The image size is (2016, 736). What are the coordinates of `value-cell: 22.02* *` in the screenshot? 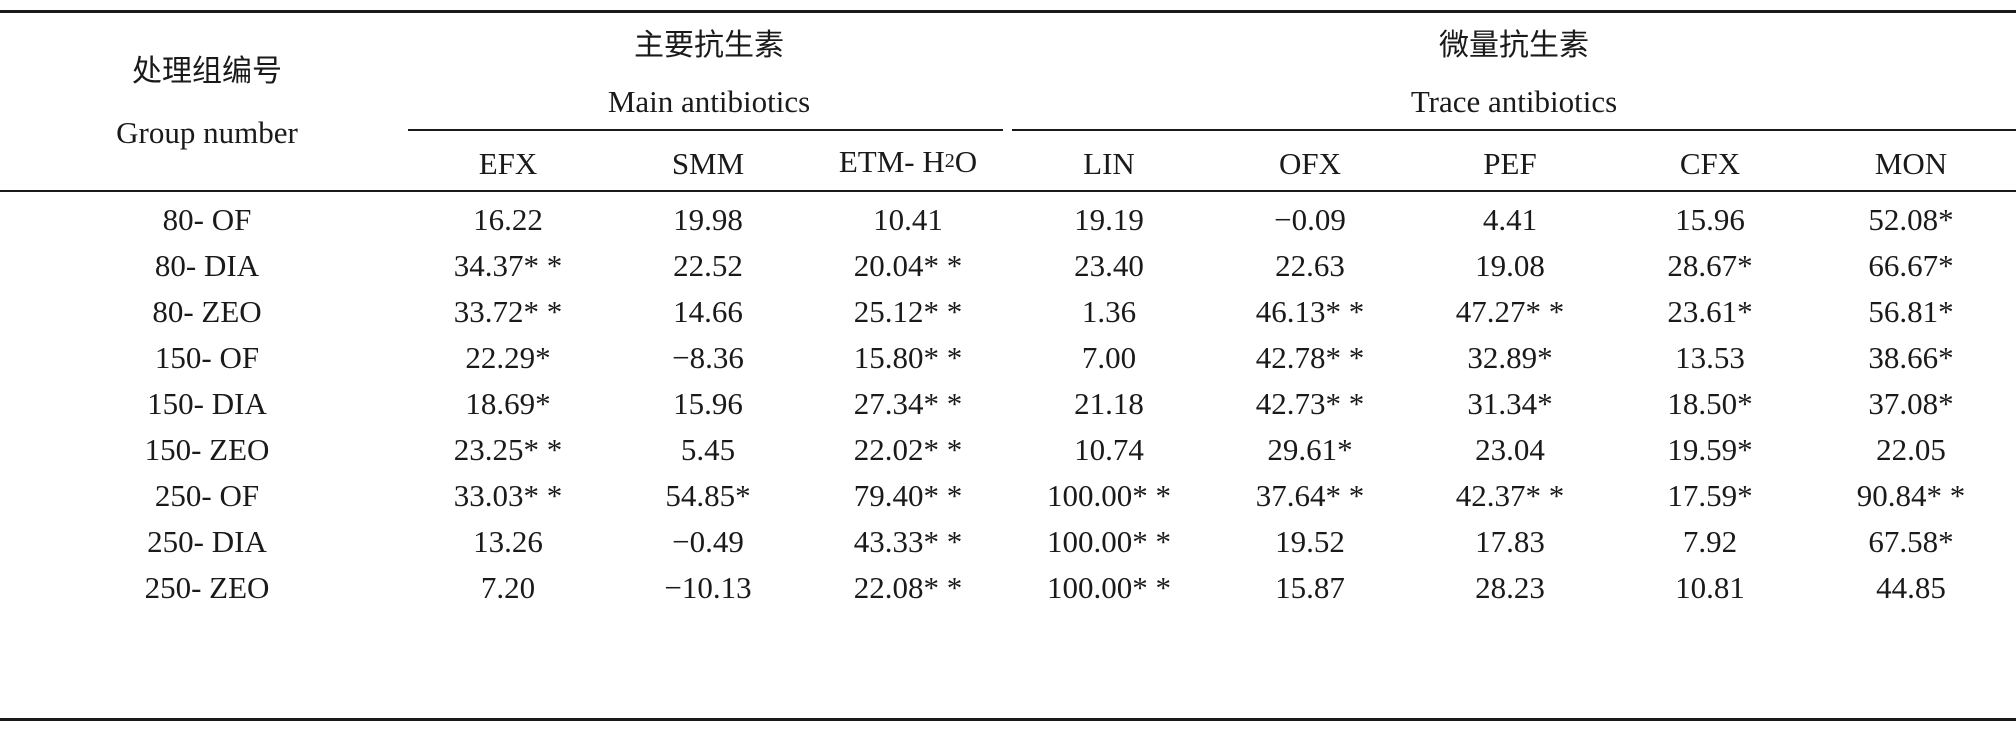 It's located at (908, 449).